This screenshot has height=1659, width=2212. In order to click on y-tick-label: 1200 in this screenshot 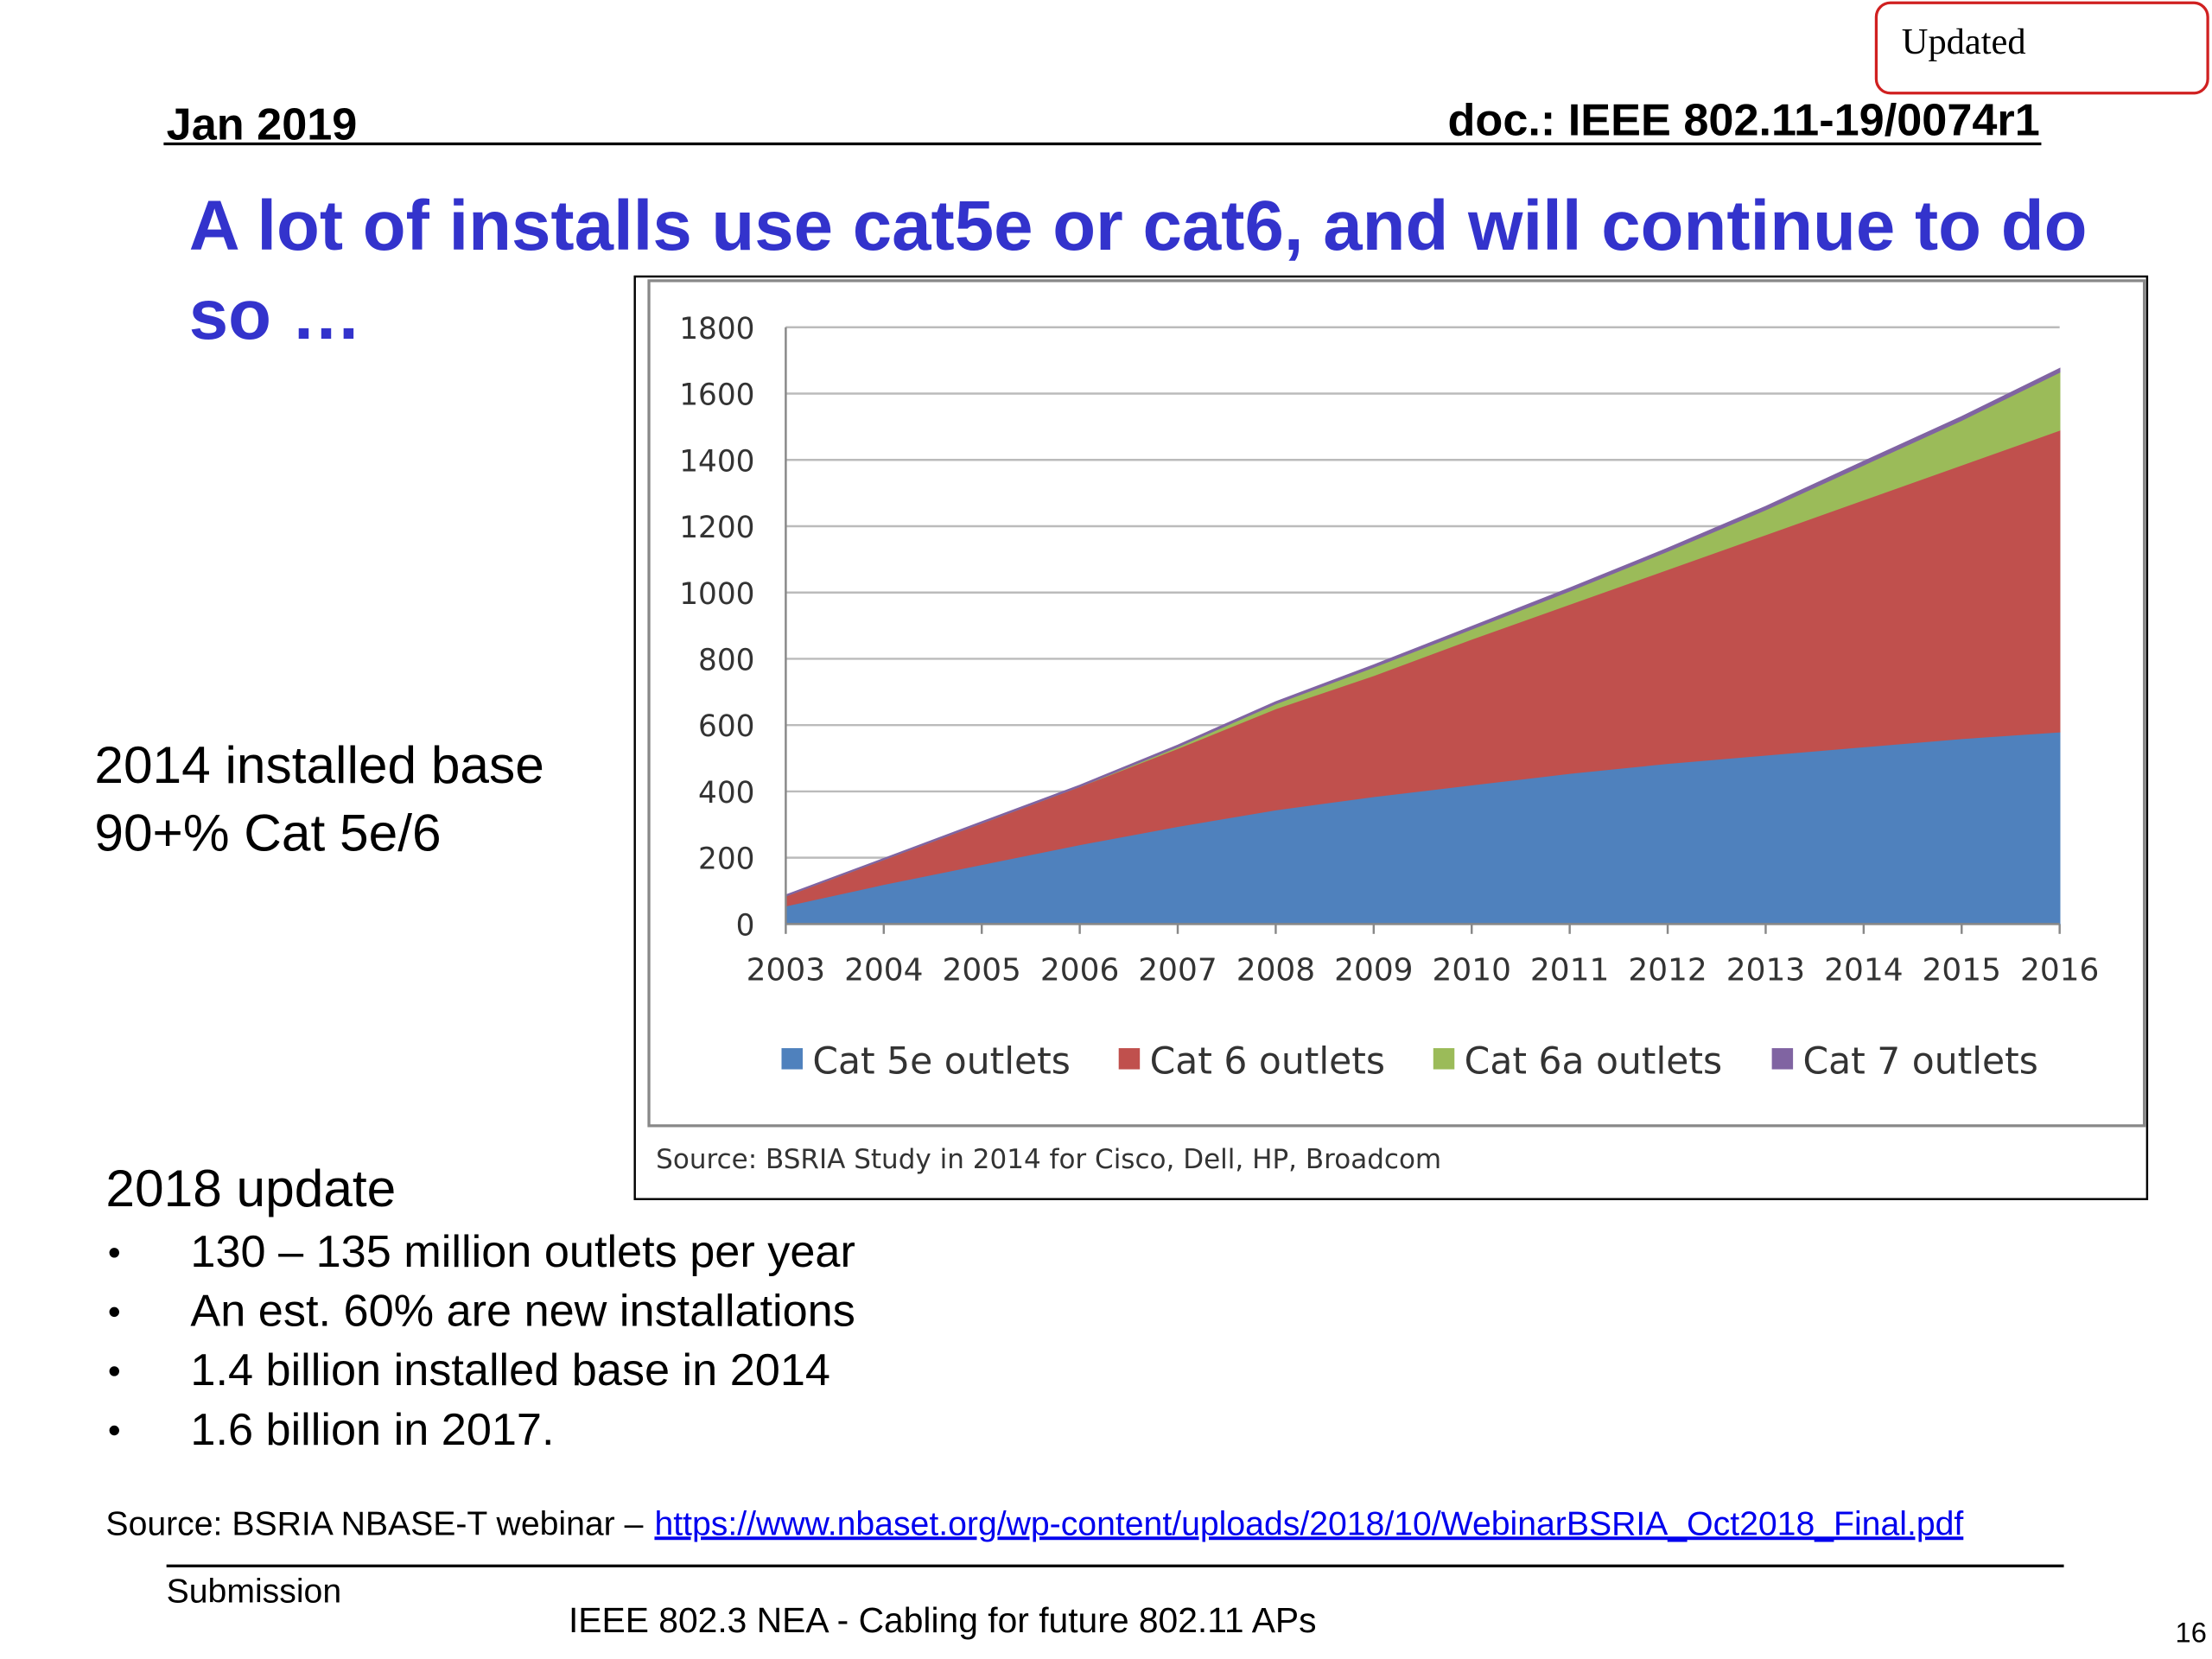, I will do `click(716, 528)`.